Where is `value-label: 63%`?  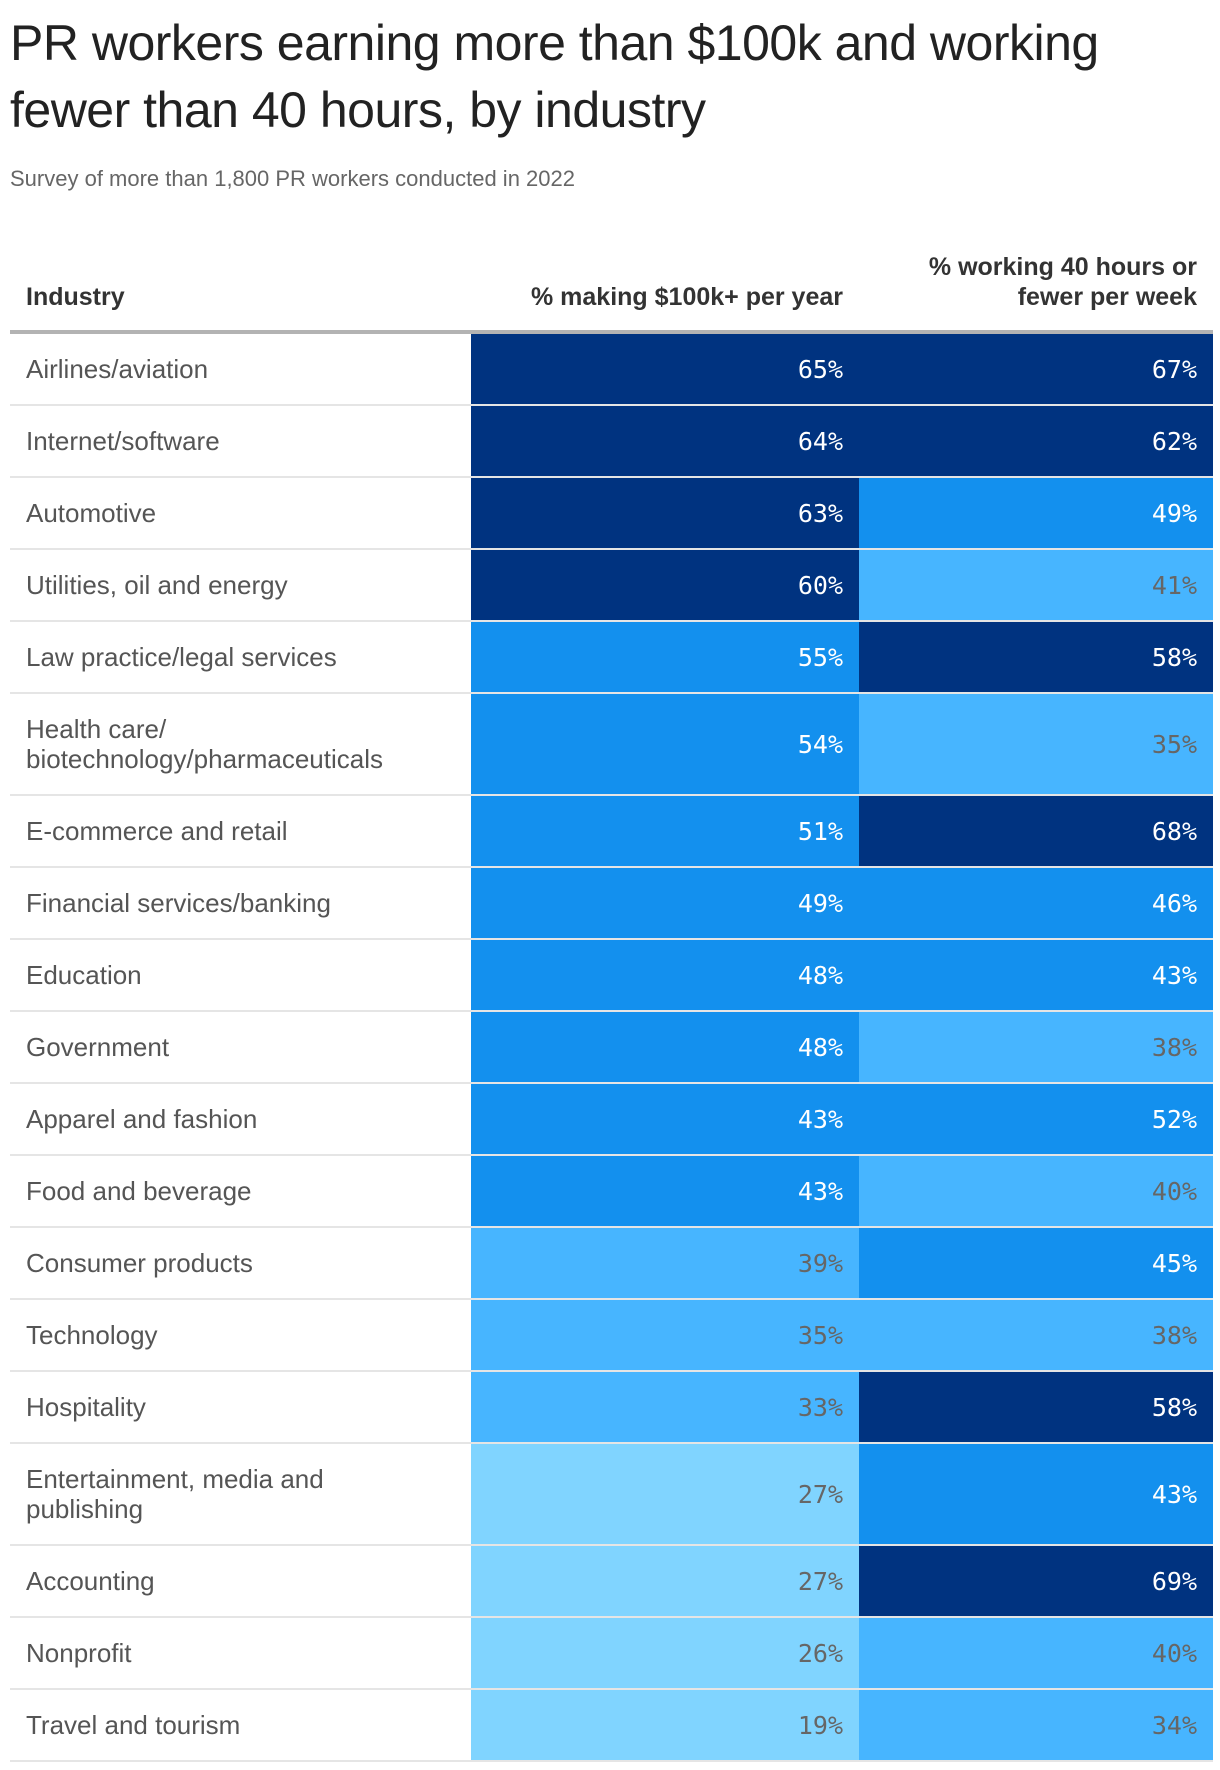 value-label: 63% is located at coordinates (820, 513).